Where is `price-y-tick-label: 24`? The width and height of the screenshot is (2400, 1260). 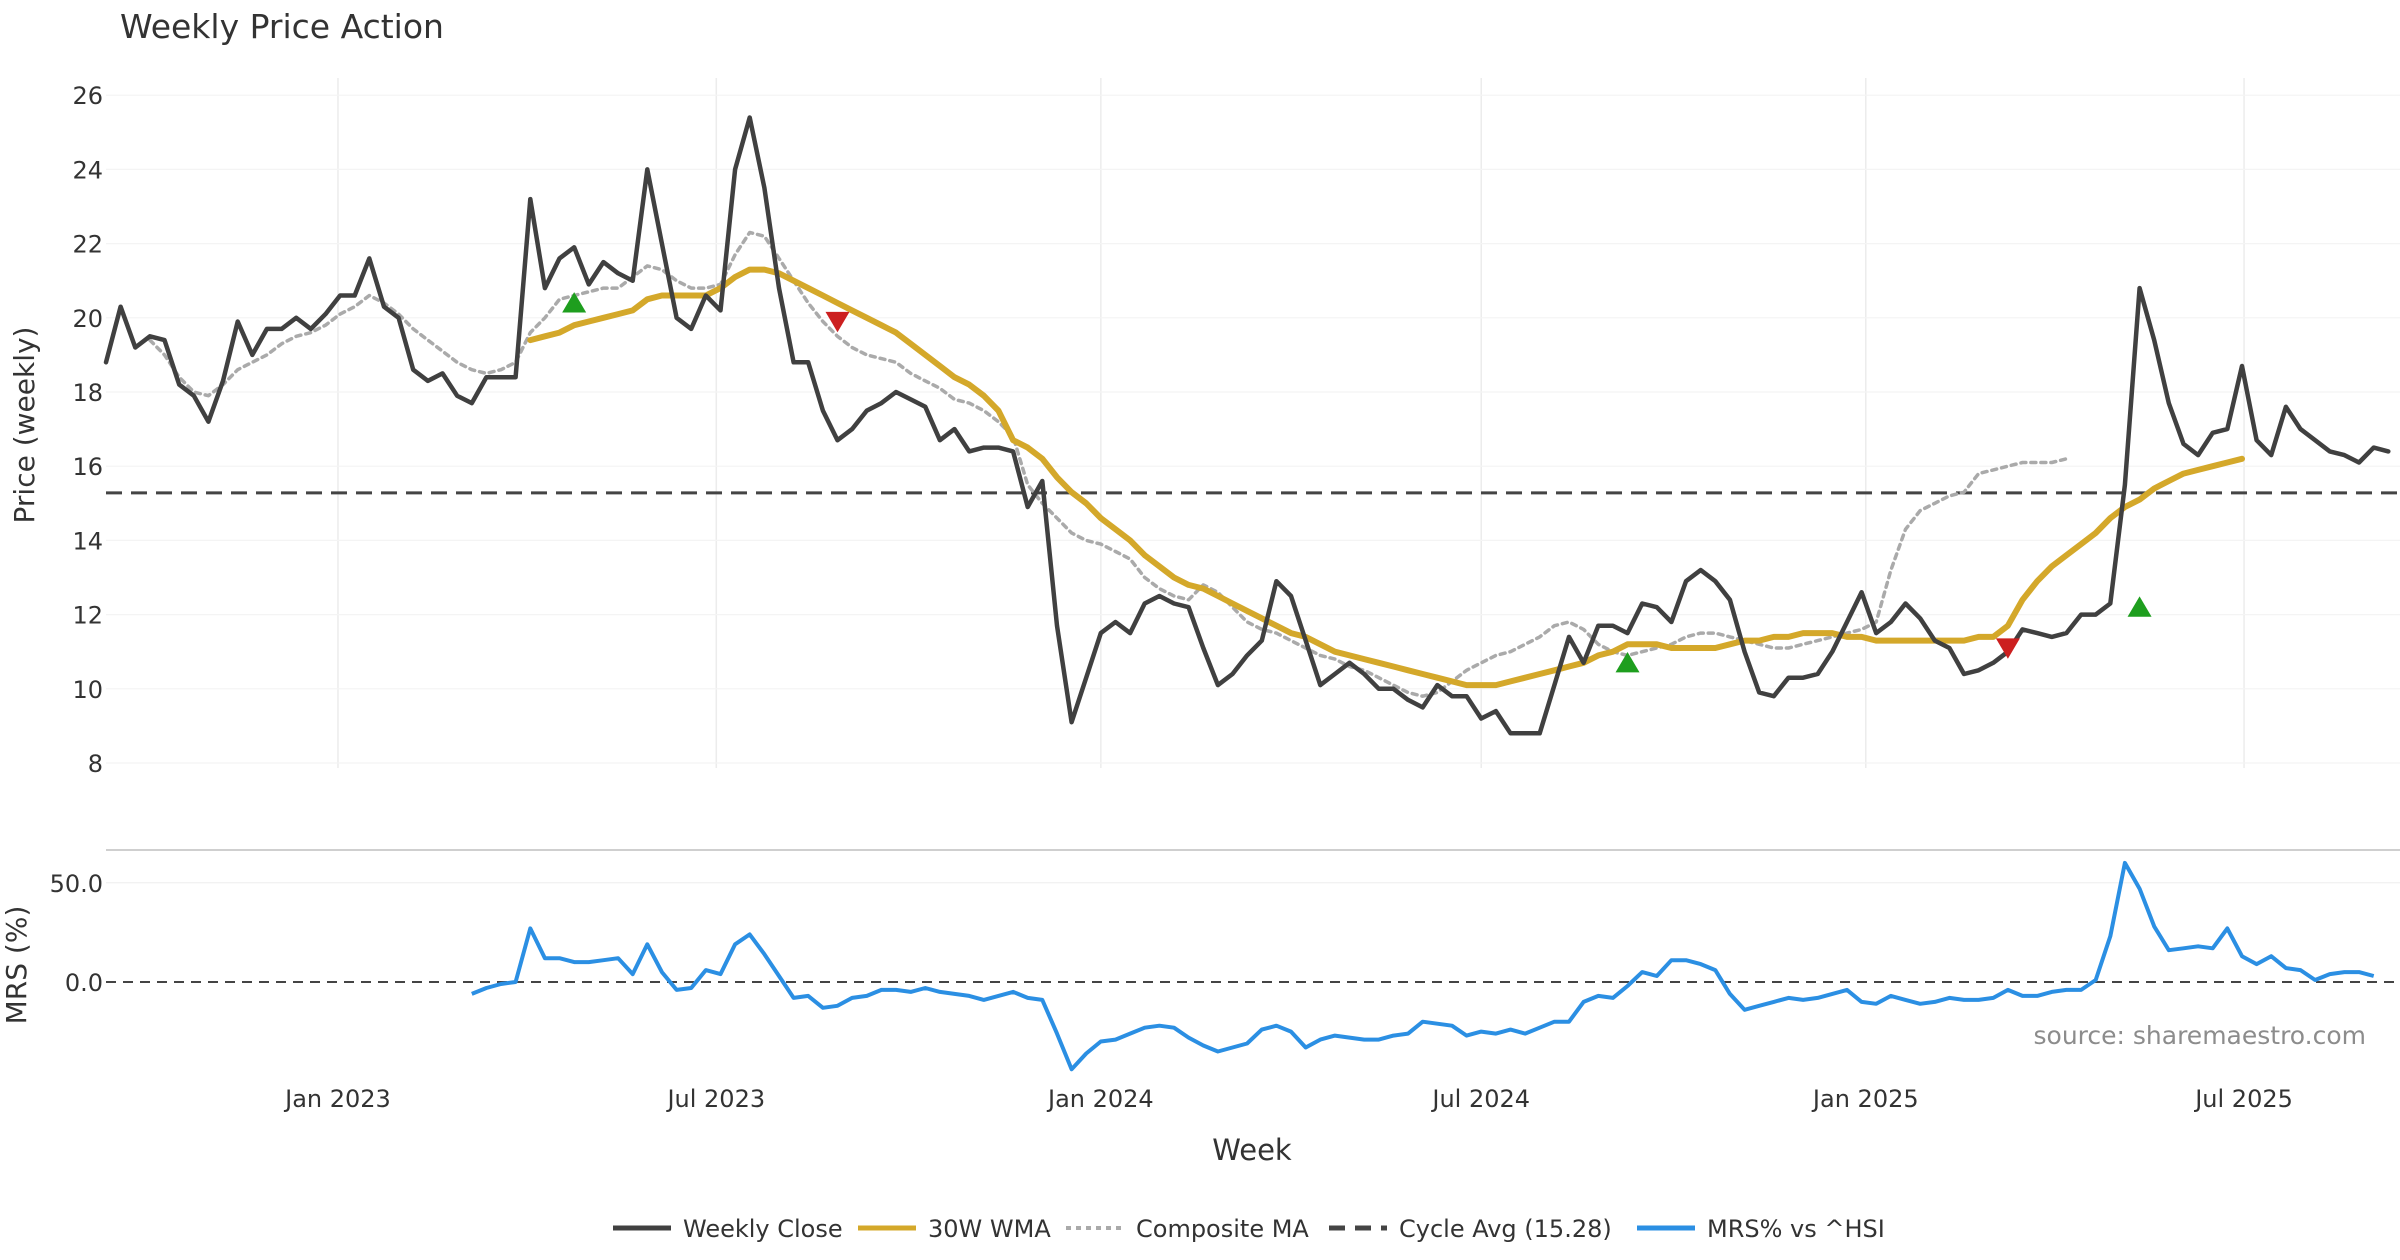 price-y-tick-label: 24 is located at coordinates (87, 170).